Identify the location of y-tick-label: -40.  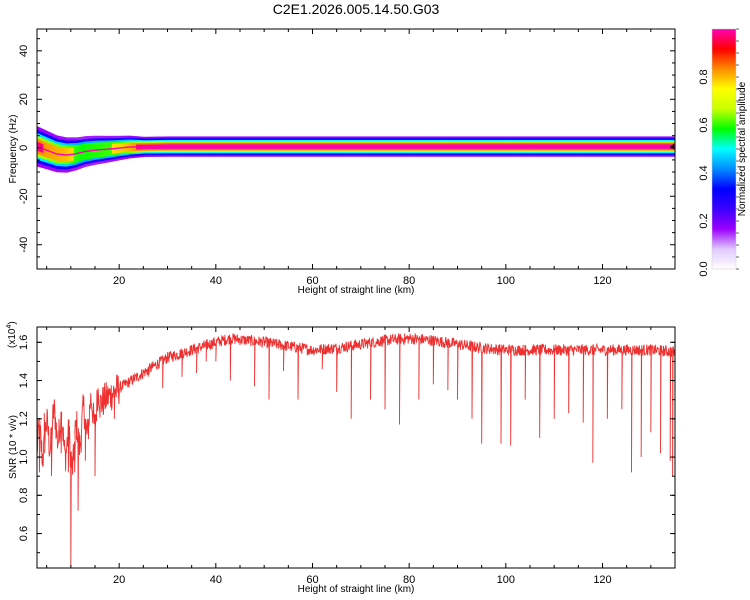
(24, 245).